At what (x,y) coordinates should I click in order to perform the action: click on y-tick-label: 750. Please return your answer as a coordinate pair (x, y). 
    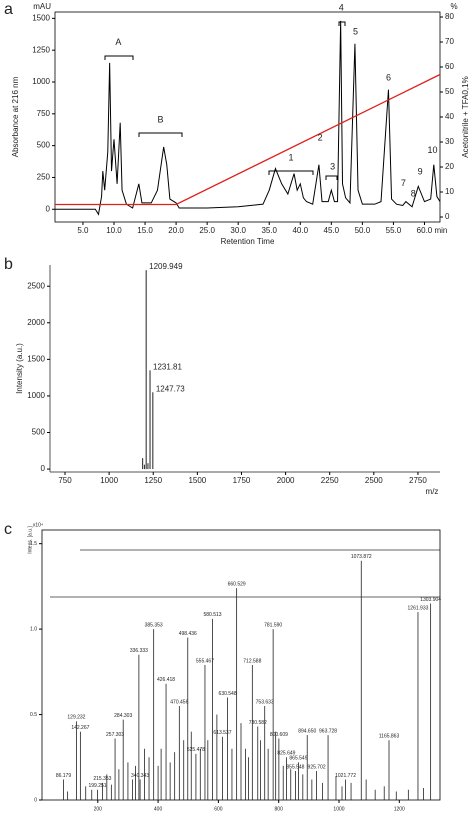
    Looking at the image, I should click on (44, 113).